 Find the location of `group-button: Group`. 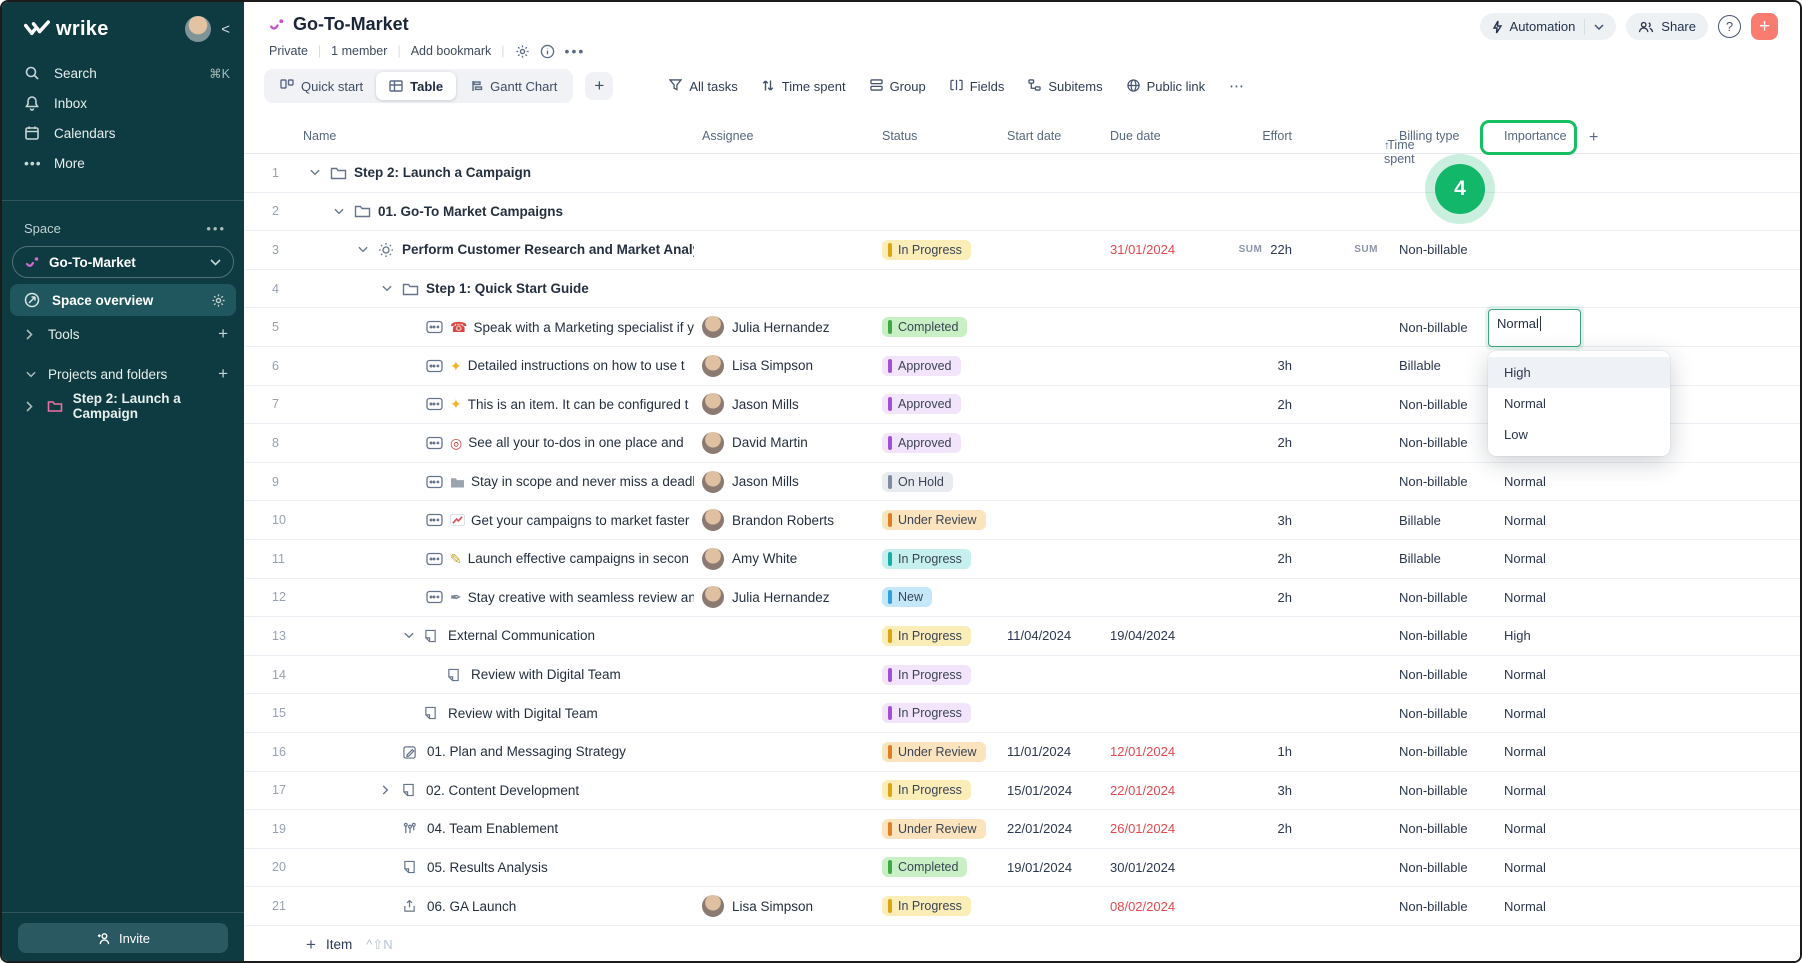

group-button: Group is located at coordinates (897, 86).